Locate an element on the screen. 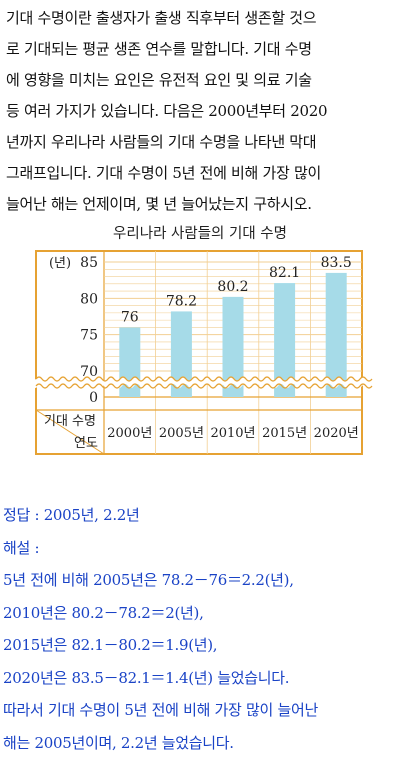 The image size is (400, 759). answer-line: 2020년은 83.5－82.1＝1.4(년) 늘었습니다. is located at coordinates (200, 678).